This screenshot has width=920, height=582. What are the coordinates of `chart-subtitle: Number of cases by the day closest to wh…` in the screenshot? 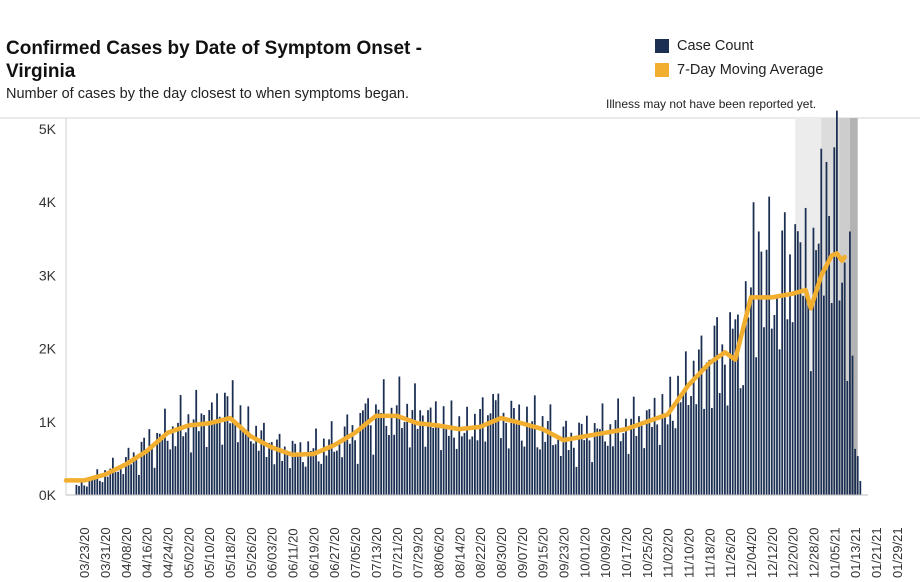 It's located at (207, 94).